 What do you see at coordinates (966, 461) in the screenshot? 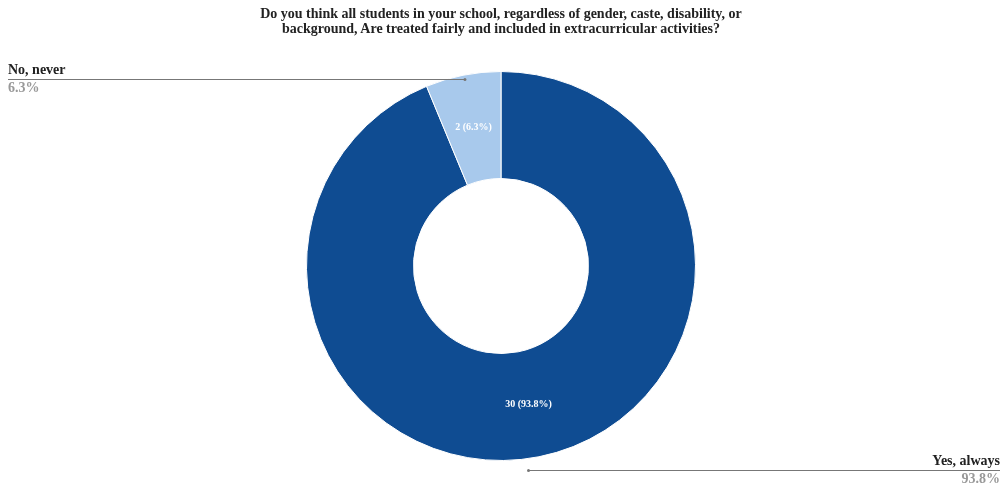
I see `slice-label: Yes, always` at bounding box center [966, 461].